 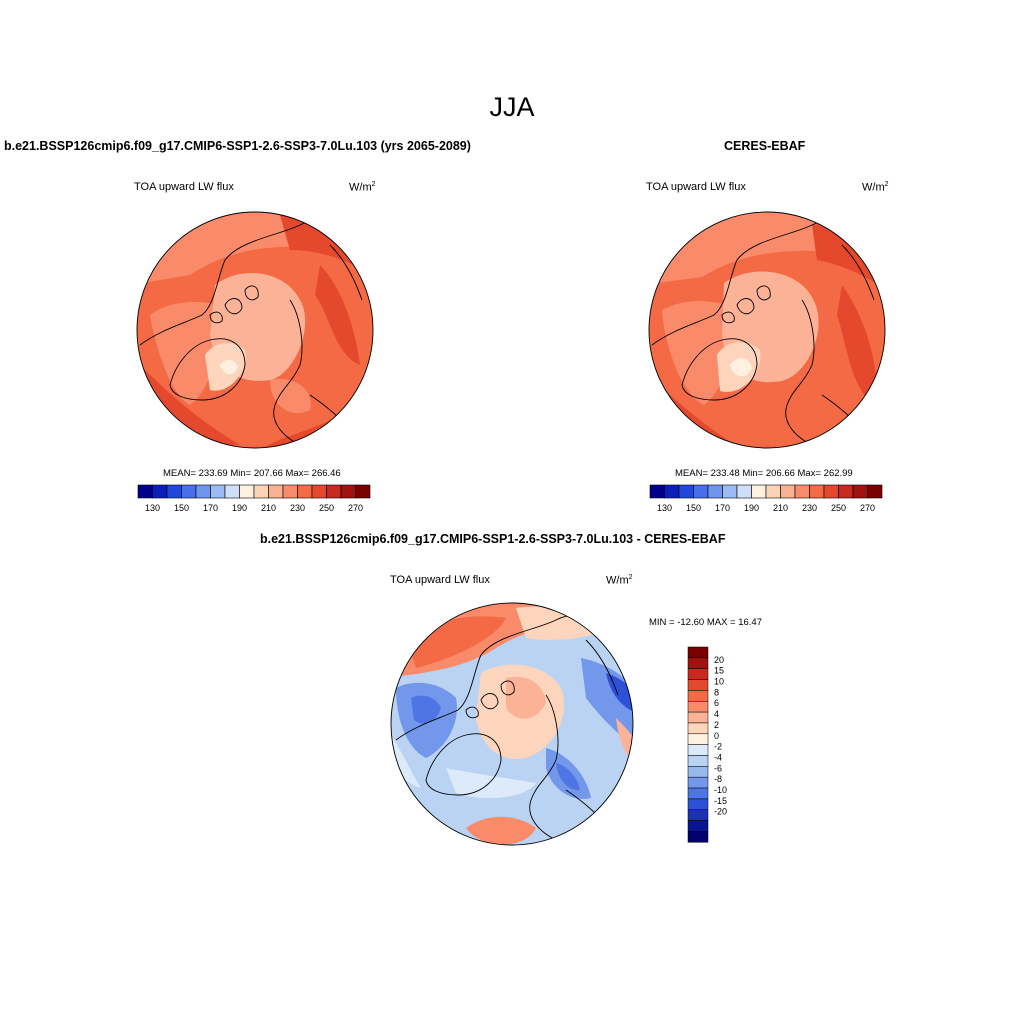 I want to click on obs-stats-label: MEAN= 233.48 Min= 206.66 Max= 262.99, so click(x=764, y=473).